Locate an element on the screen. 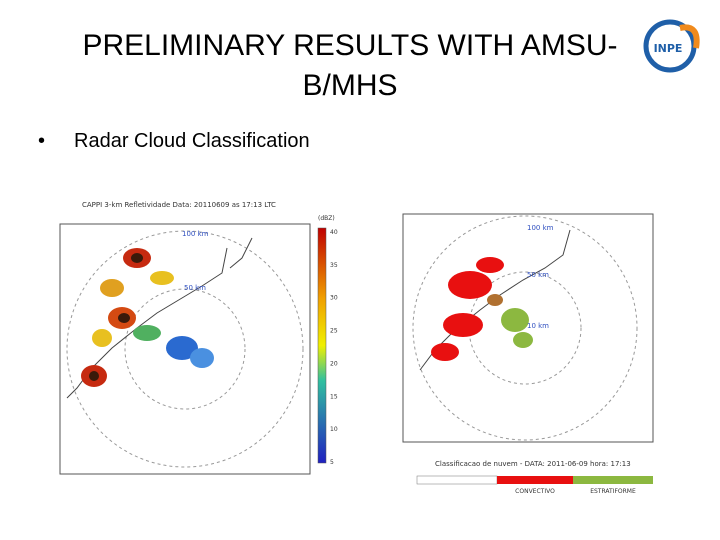  bullet-text: Radar Cloud Classification is located at coordinates (192, 141).